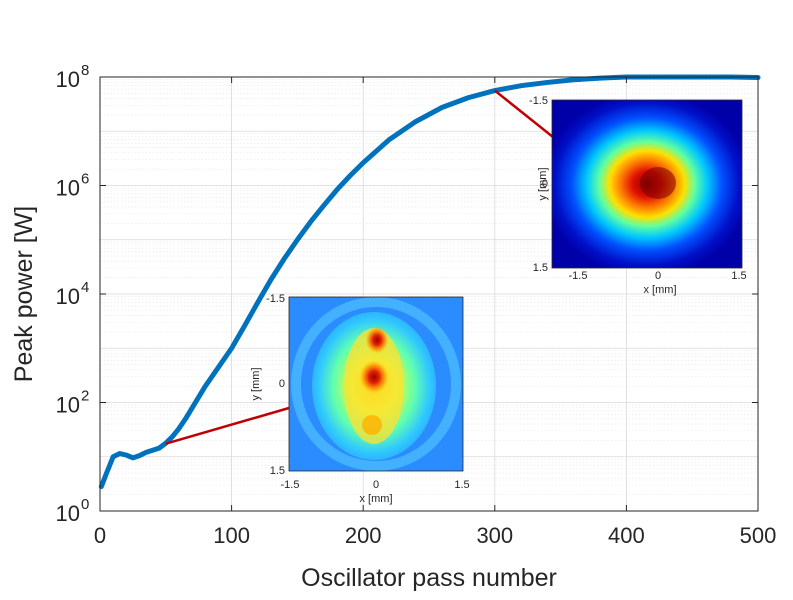 Image resolution: width=793 pixels, height=600 pixels. I want to click on inset-late-xtick-2: 0, so click(658, 276).